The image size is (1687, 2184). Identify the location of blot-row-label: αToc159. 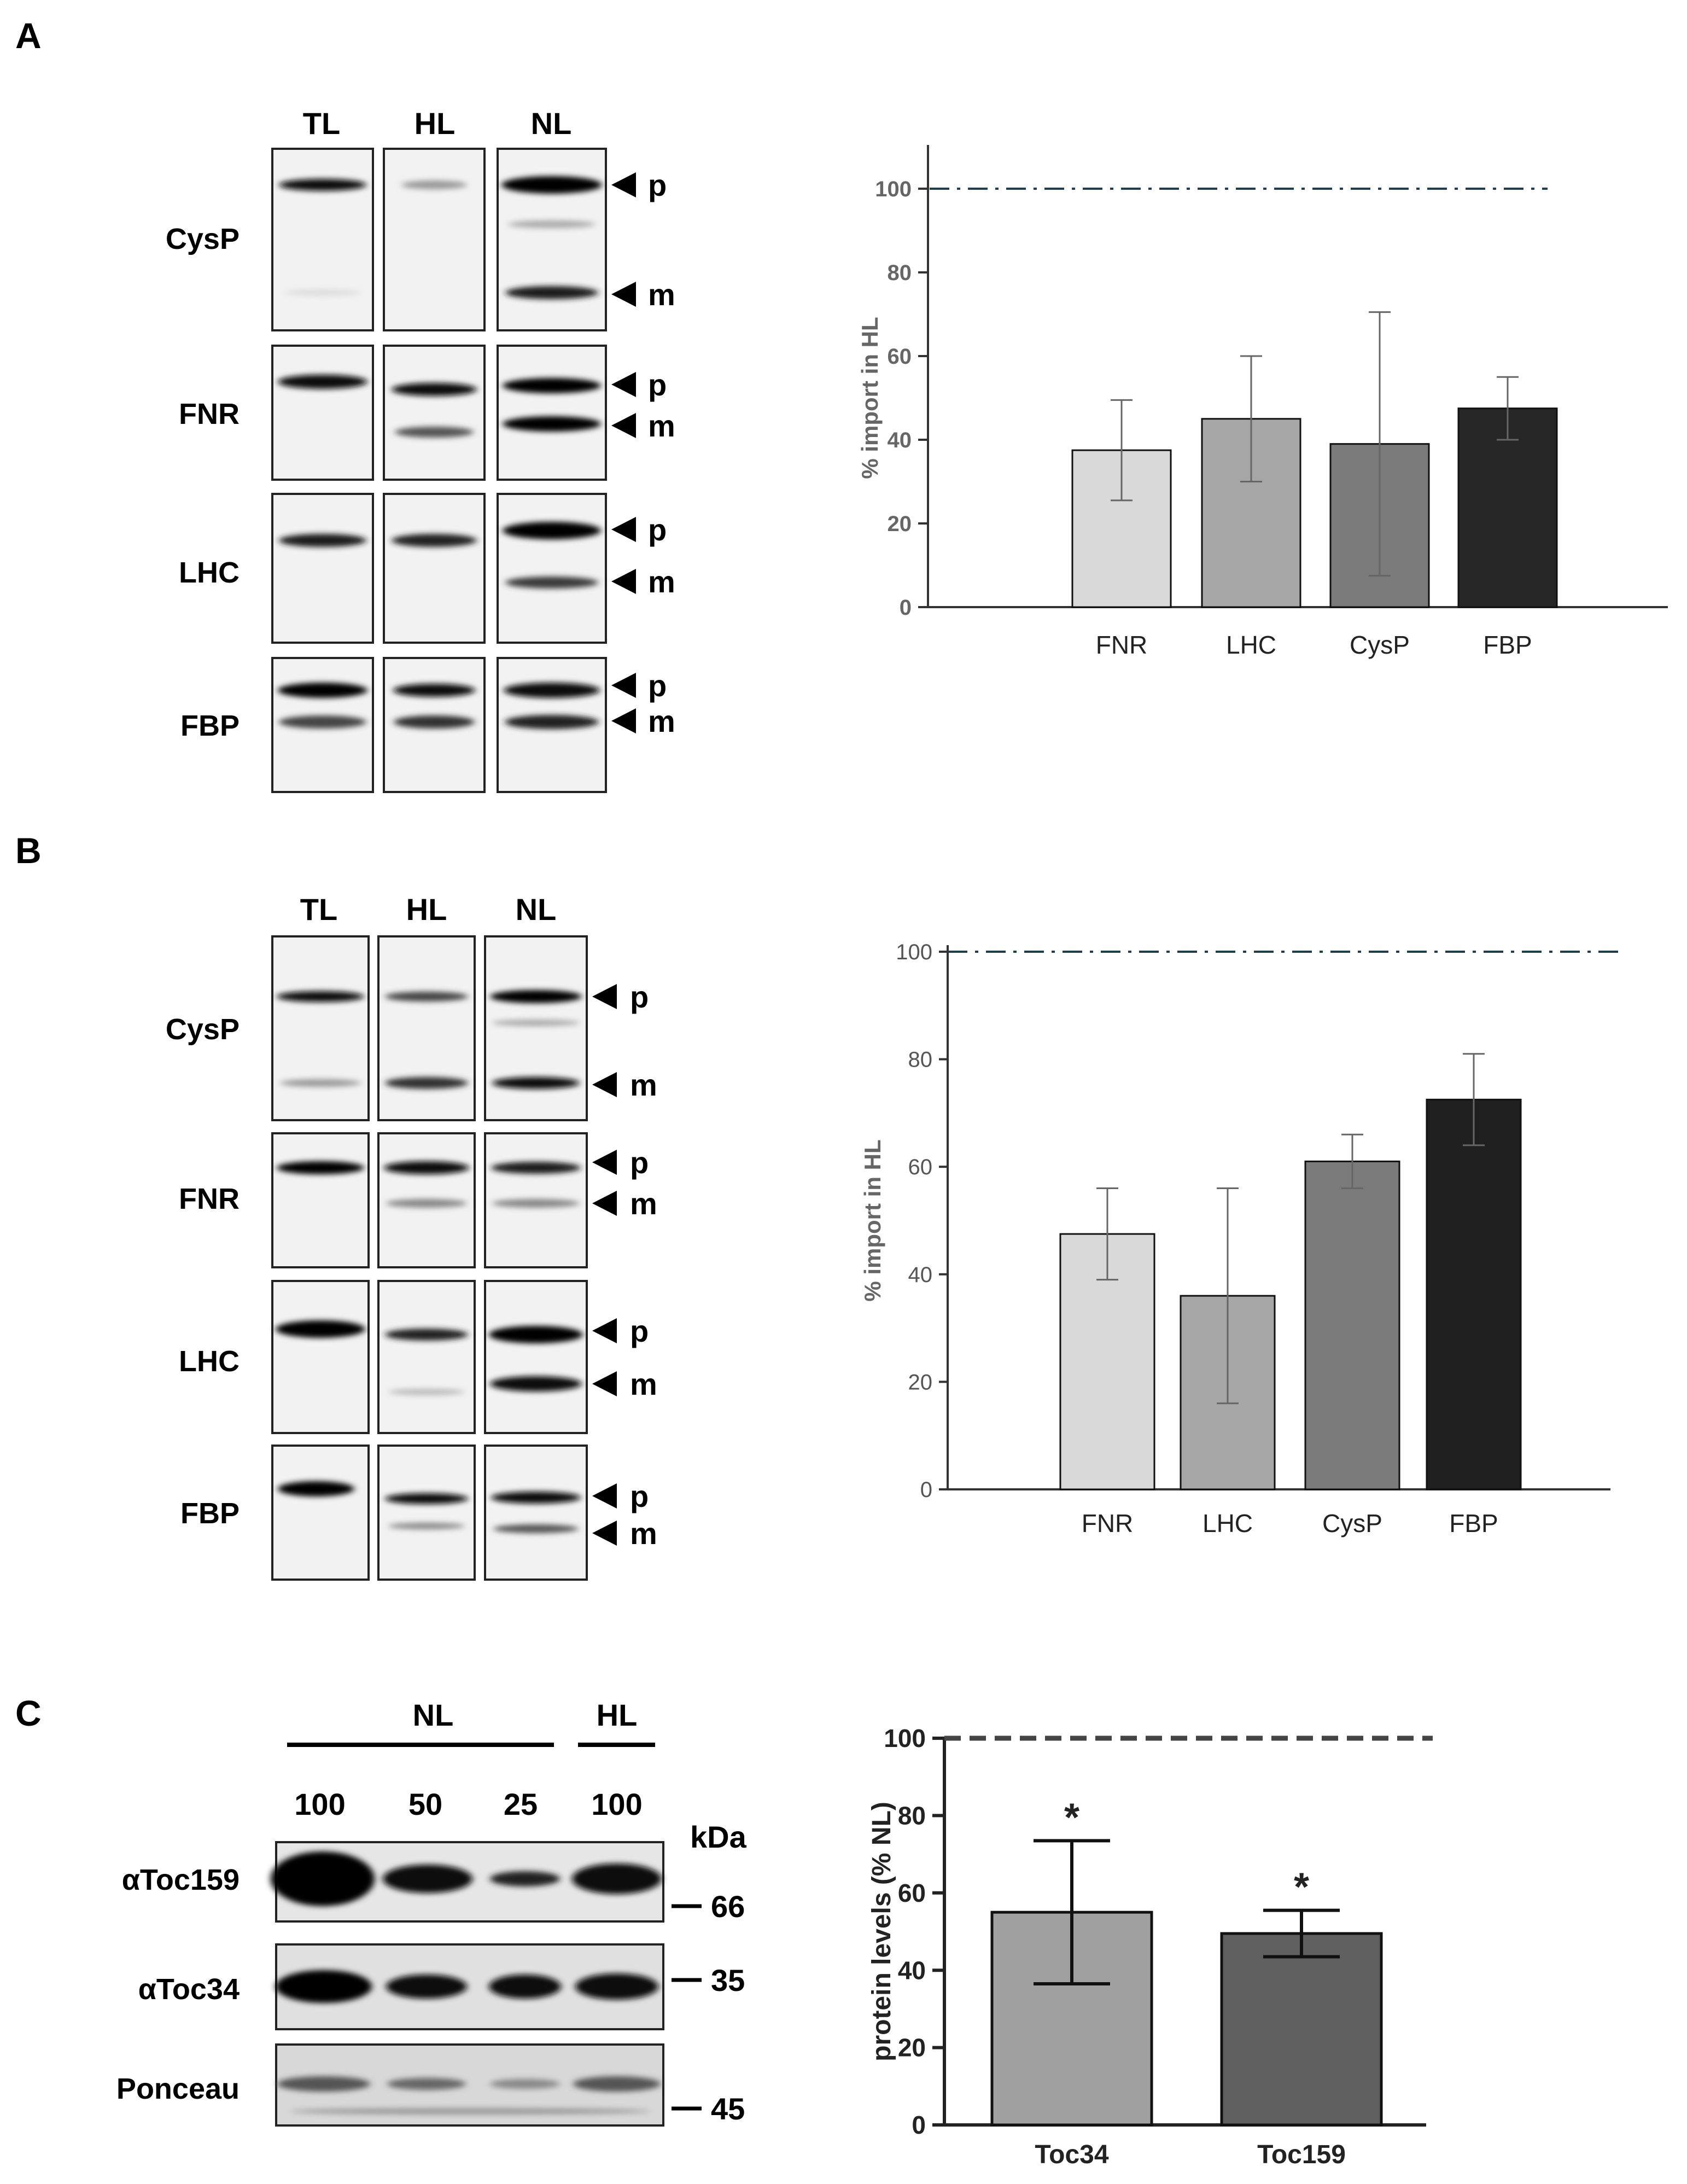
(181, 1879).